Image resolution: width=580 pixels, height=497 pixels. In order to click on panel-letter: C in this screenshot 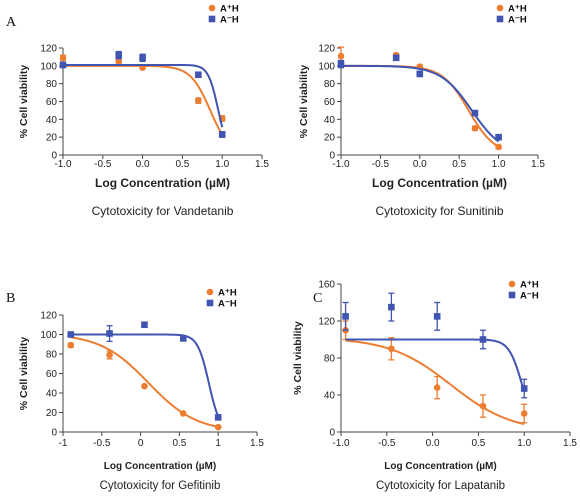, I will do `click(317, 298)`.